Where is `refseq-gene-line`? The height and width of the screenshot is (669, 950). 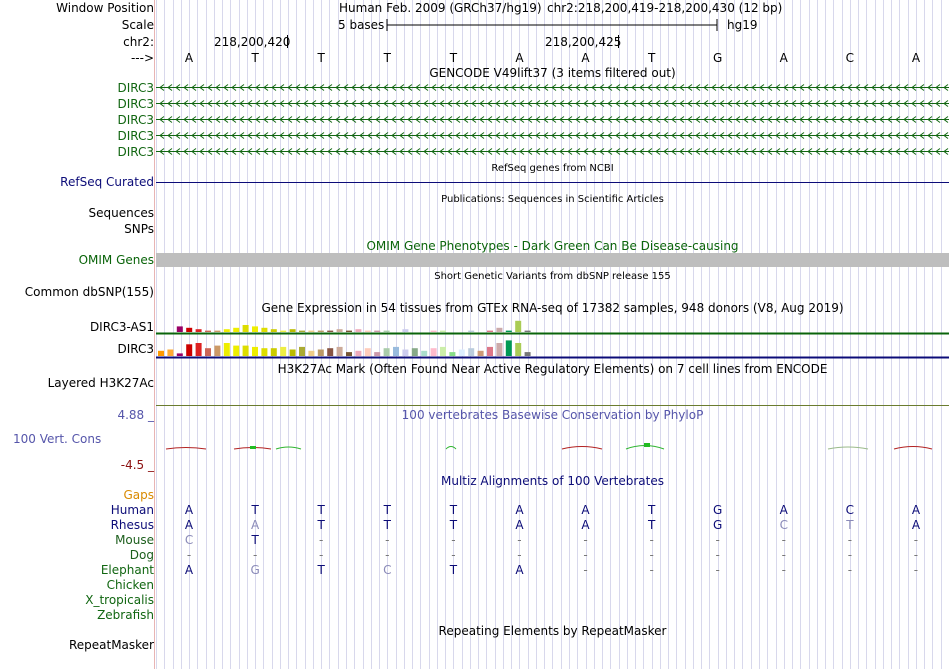
refseq-gene-line is located at coordinates (552, 182).